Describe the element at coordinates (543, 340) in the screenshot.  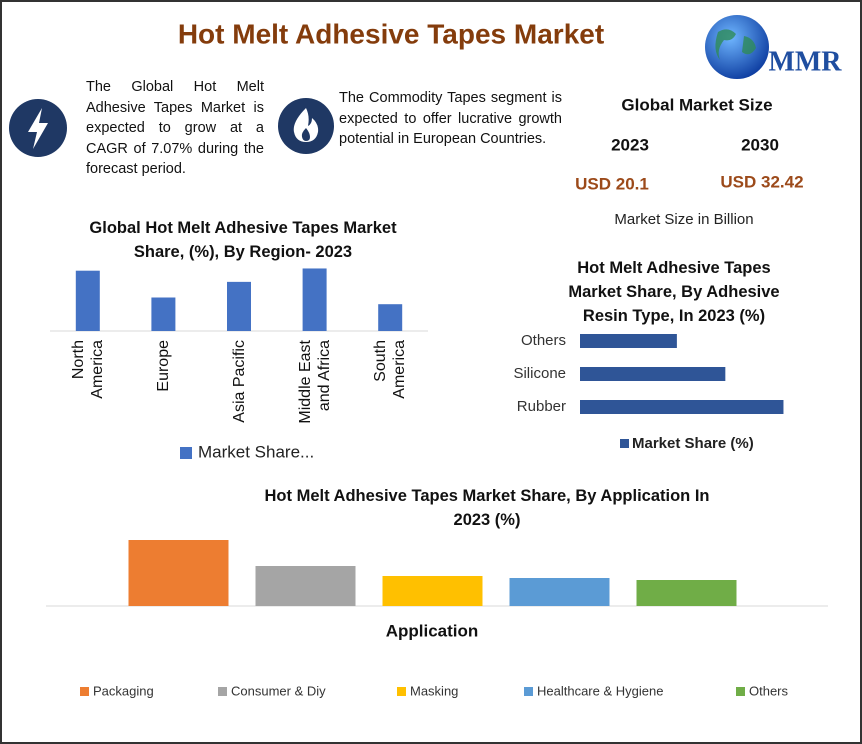
I see `y-tick-label: Others` at that location.